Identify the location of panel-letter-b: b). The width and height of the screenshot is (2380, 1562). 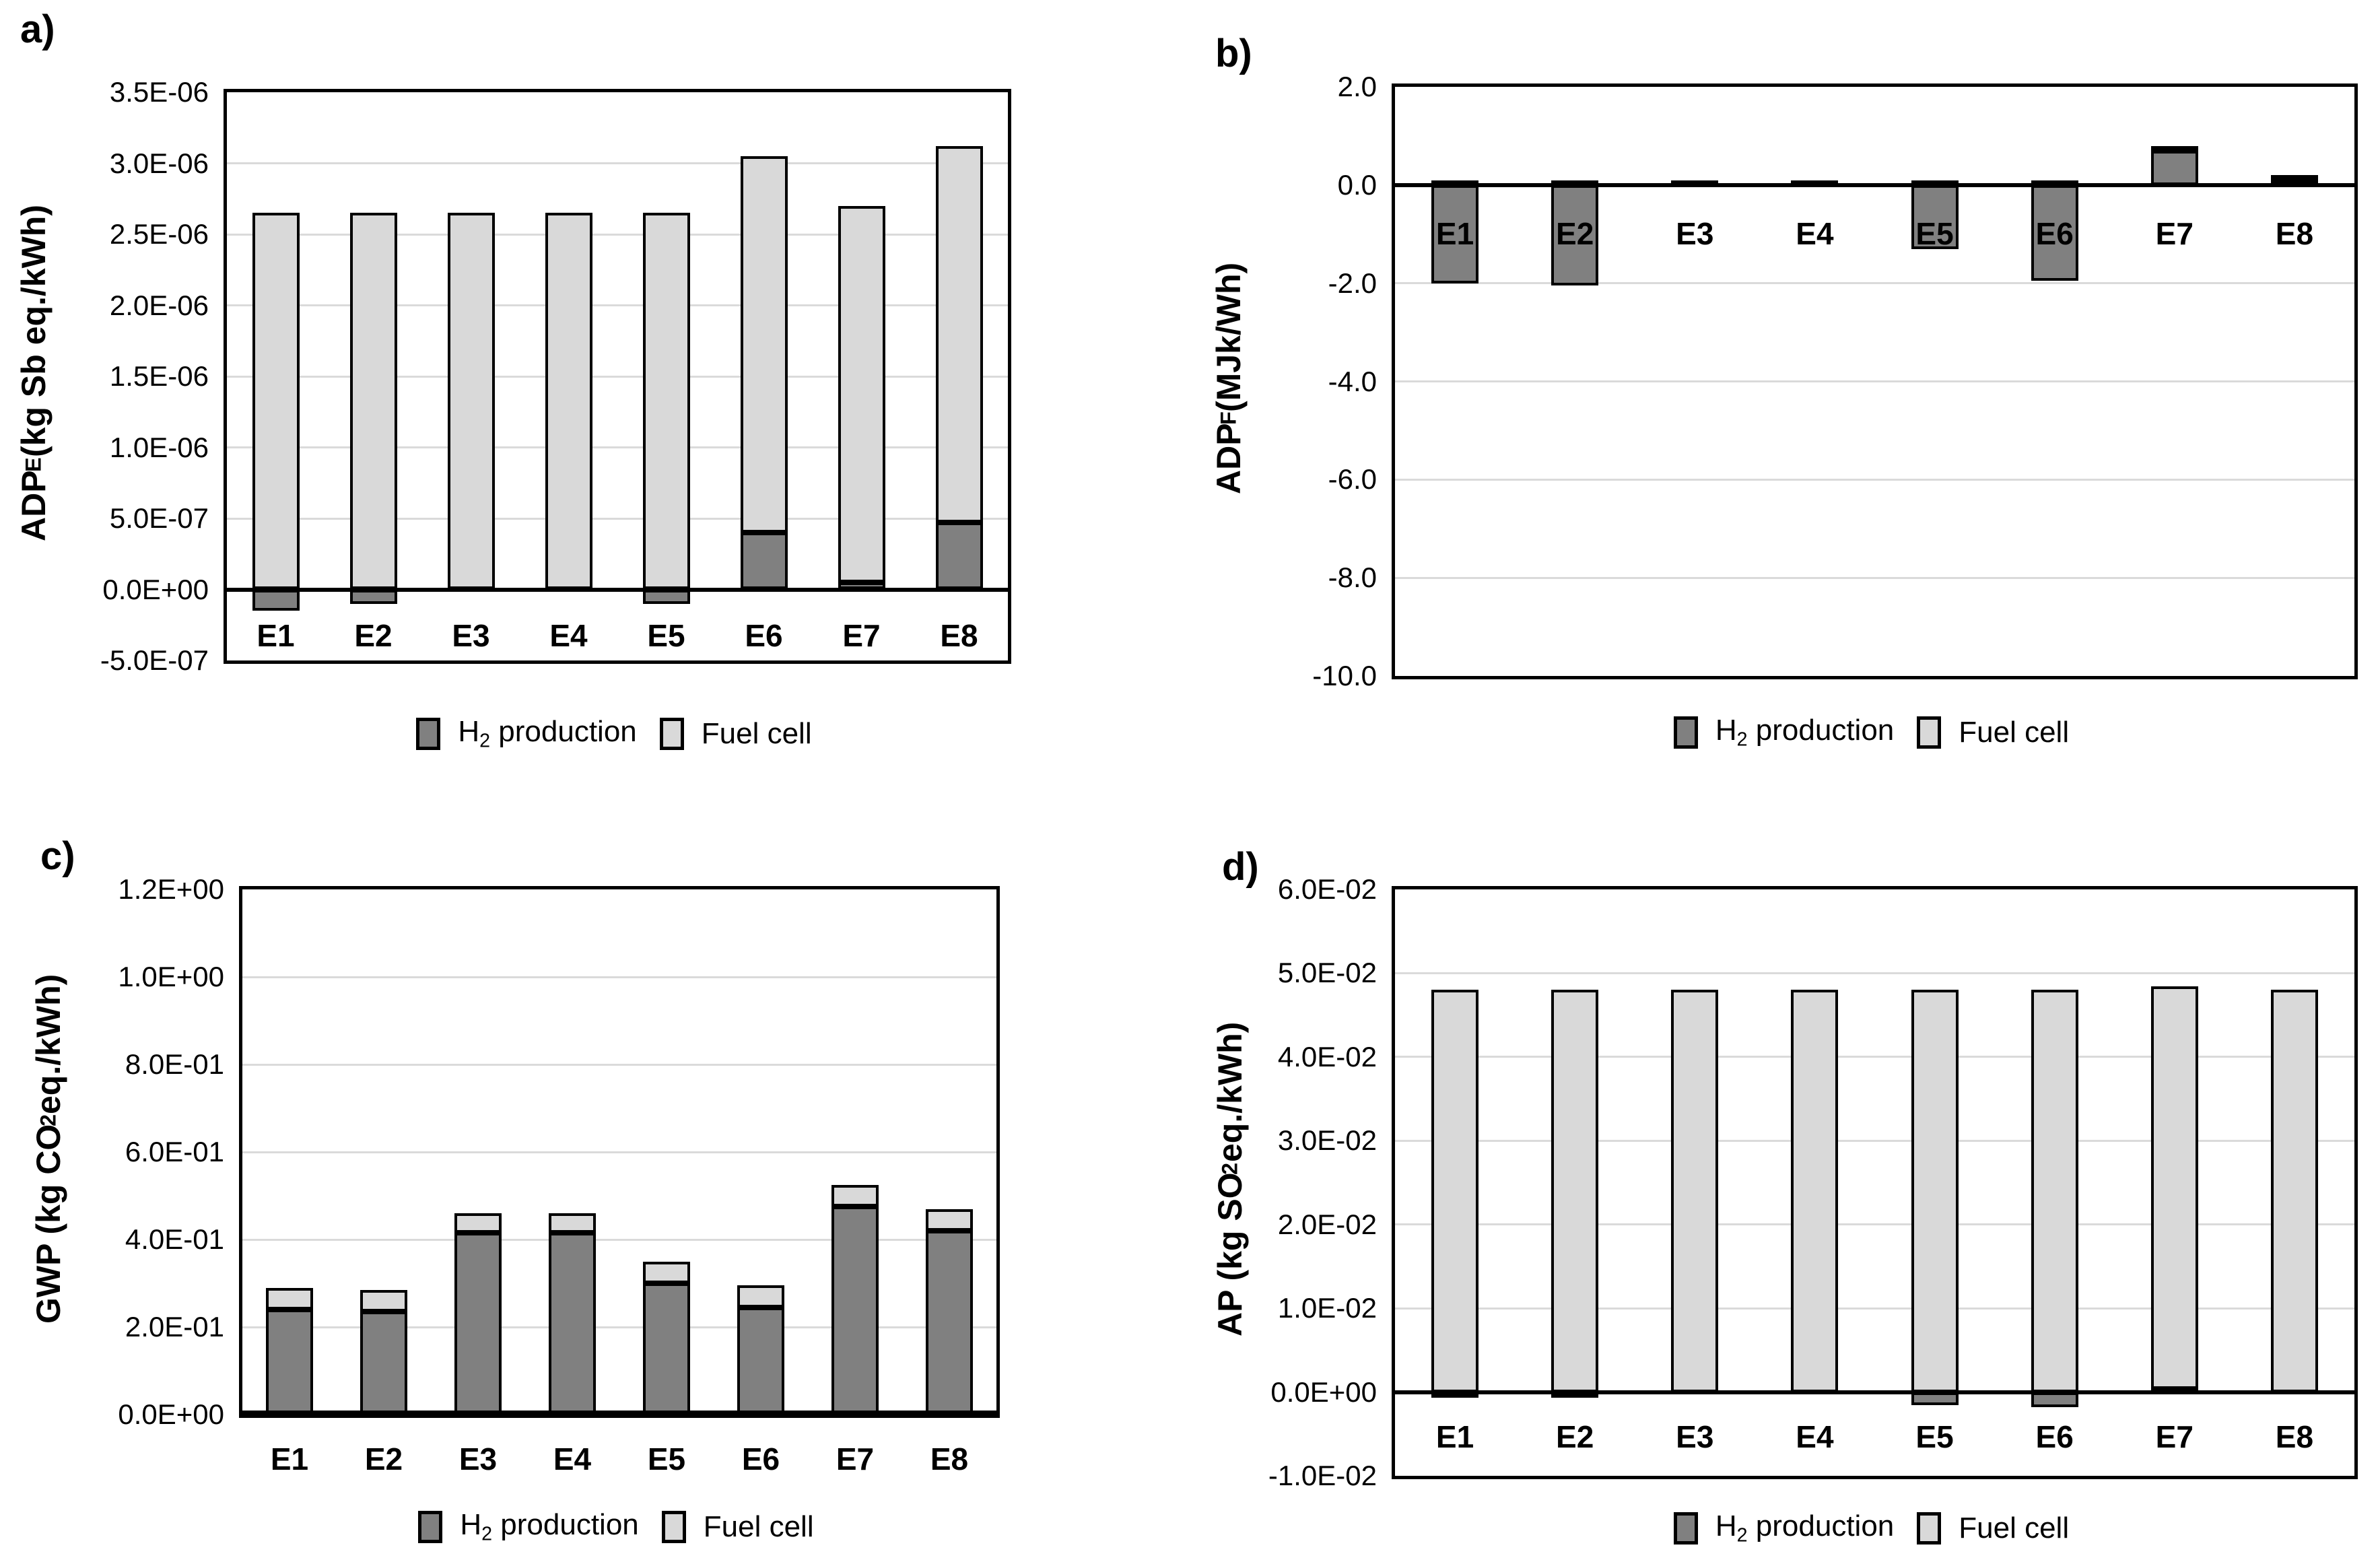
(1233, 53).